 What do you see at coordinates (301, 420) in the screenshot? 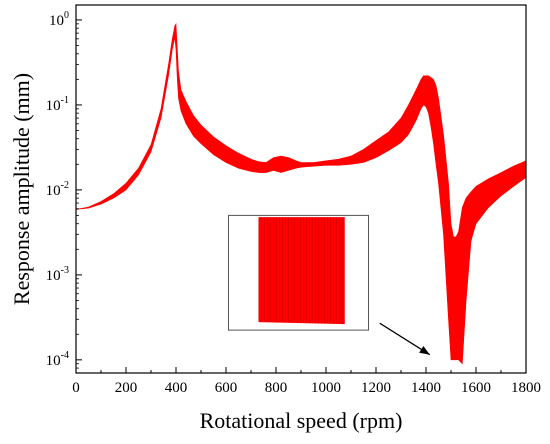
I see `x-axis-title: Rotational speed (rpm)` at bounding box center [301, 420].